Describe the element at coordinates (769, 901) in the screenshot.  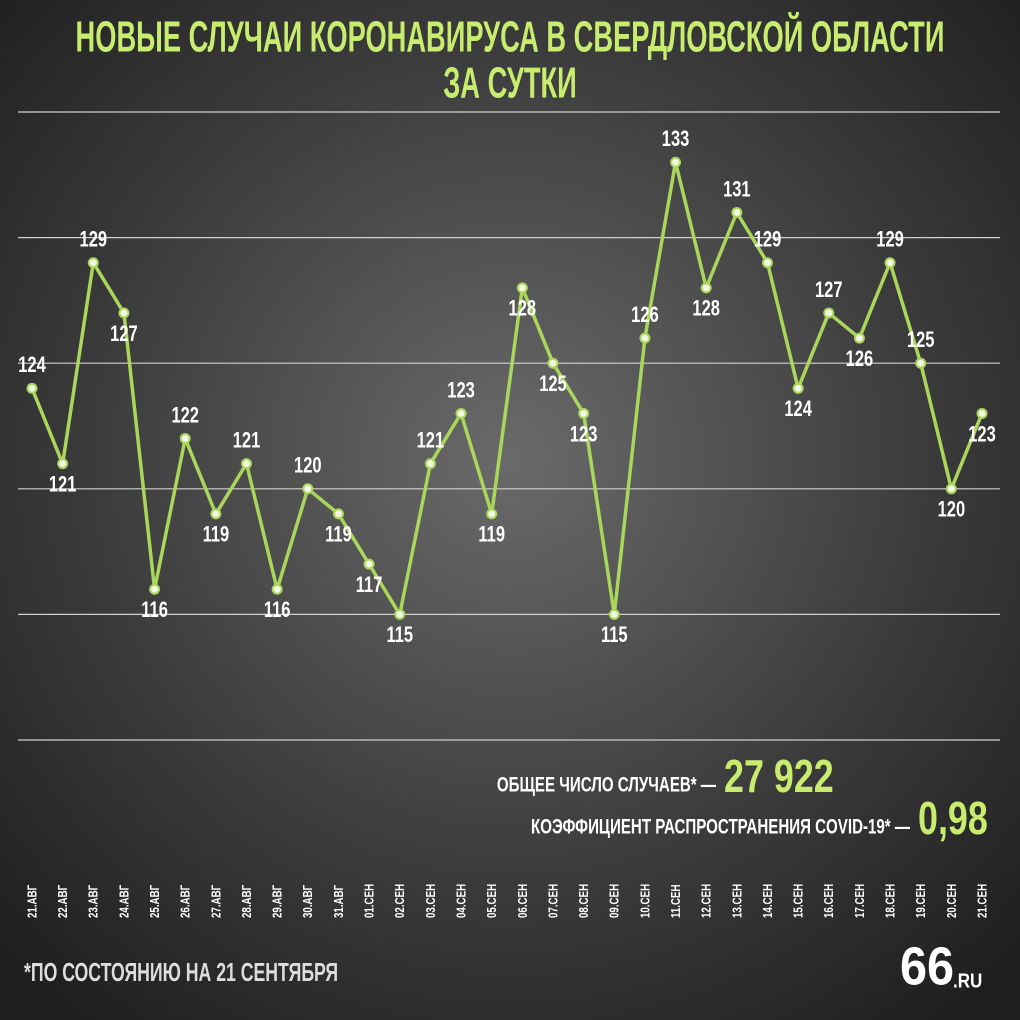
I see `x-tick-label: 14.СЕН` at that location.